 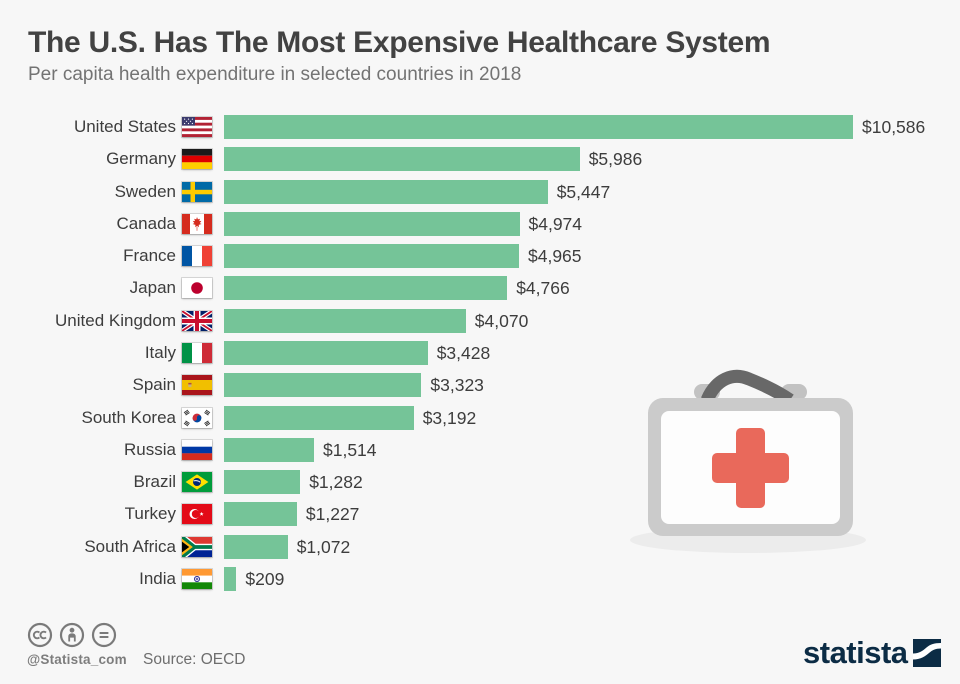 I want to click on value-label: $1,282, so click(x=336, y=482).